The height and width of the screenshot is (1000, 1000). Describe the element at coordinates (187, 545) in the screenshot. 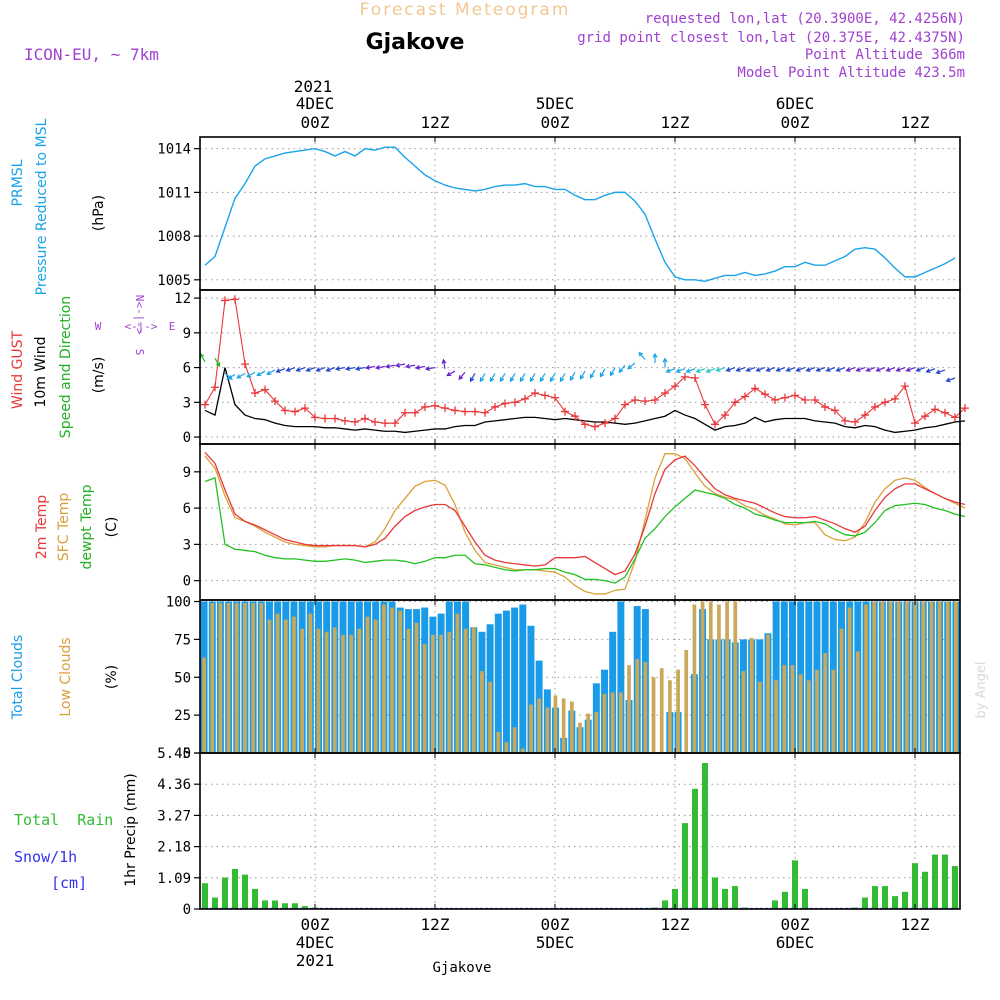

I see `y-tick-label: 3` at that location.